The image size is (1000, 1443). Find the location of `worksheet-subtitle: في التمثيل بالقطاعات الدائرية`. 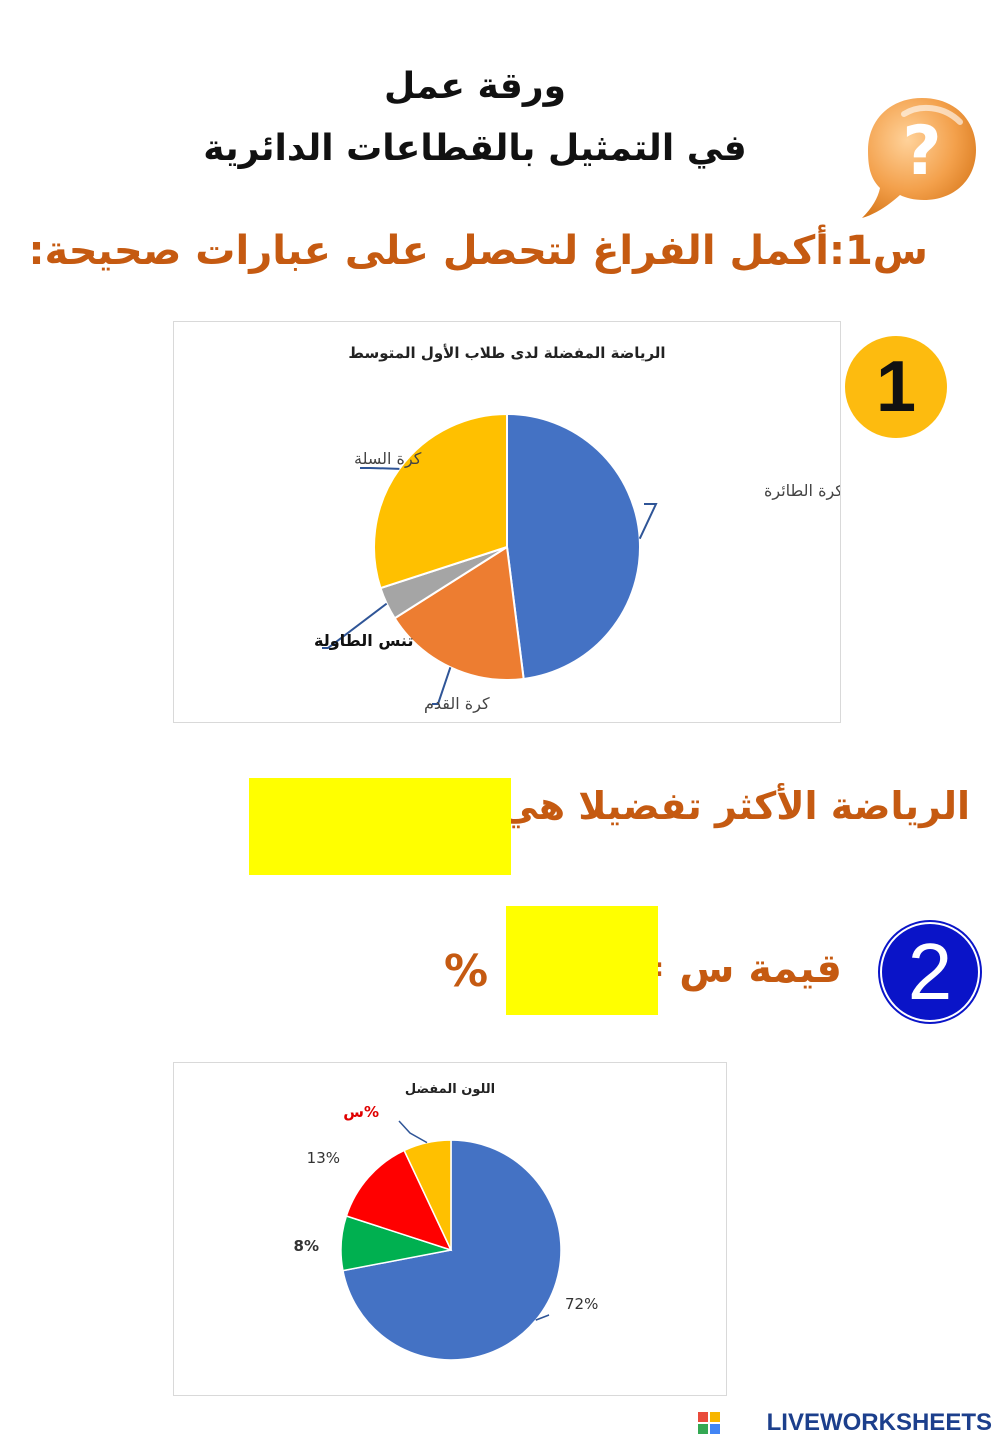

worksheet-subtitle: في التمثيل بالقطاعات الدائرية is located at coordinates (475, 148).